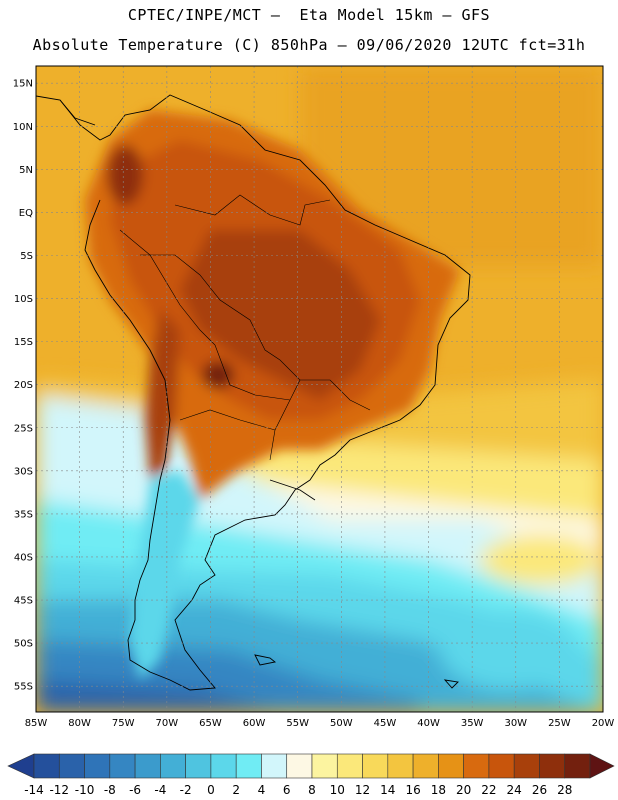  I want to click on lat-label: 50S, so click(23, 644).